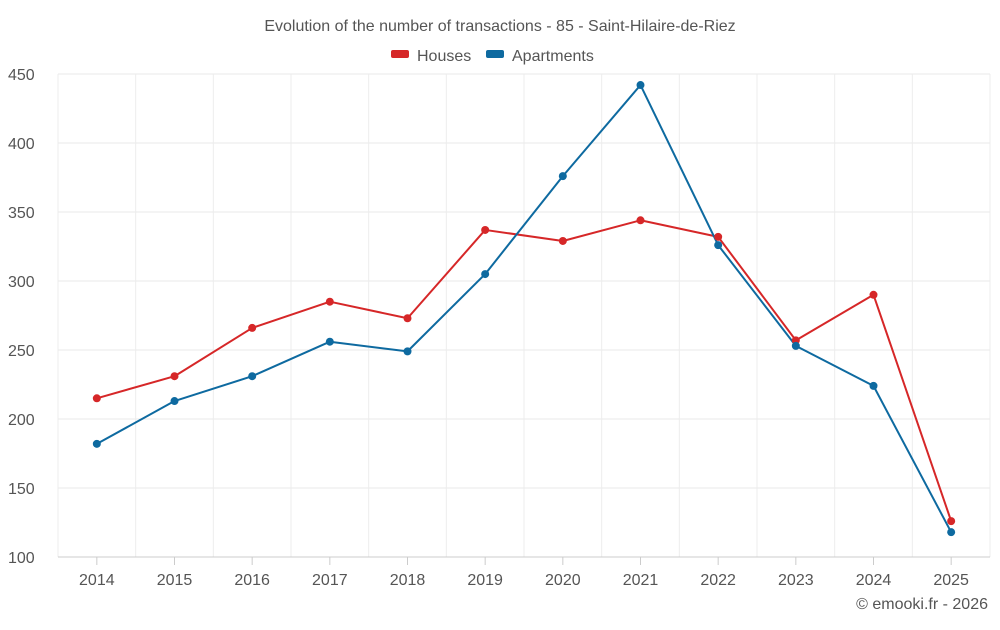 This screenshot has width=1000, height=630. What do you see at coordinates (562, 240) in the screenshot?
I see `data-point-houses-2020` at bounding box center [562, 240].